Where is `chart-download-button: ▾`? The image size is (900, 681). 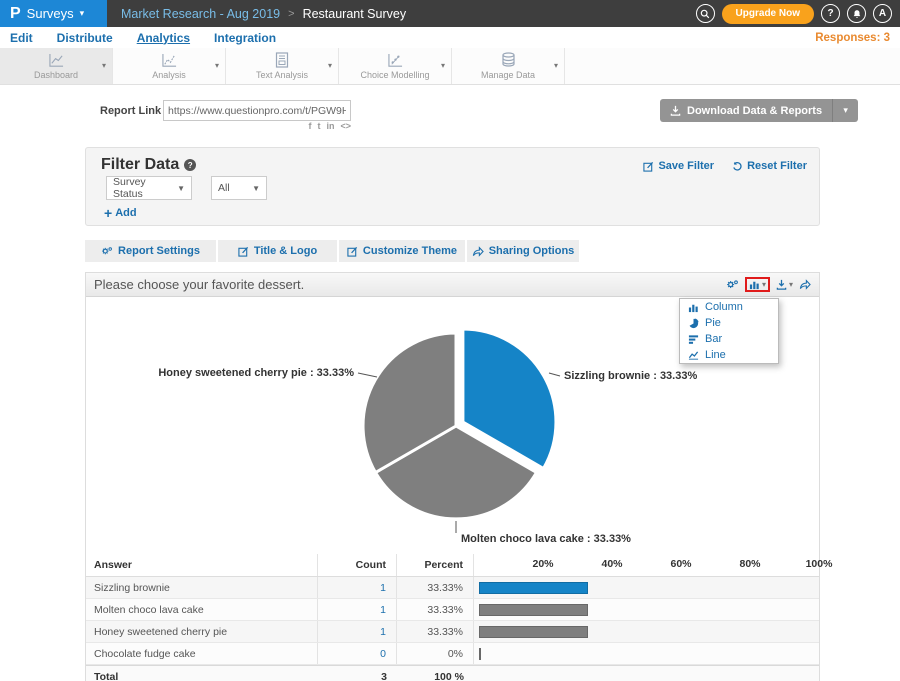 chart-download-button: ▾ is located at coordinates (784, 284).